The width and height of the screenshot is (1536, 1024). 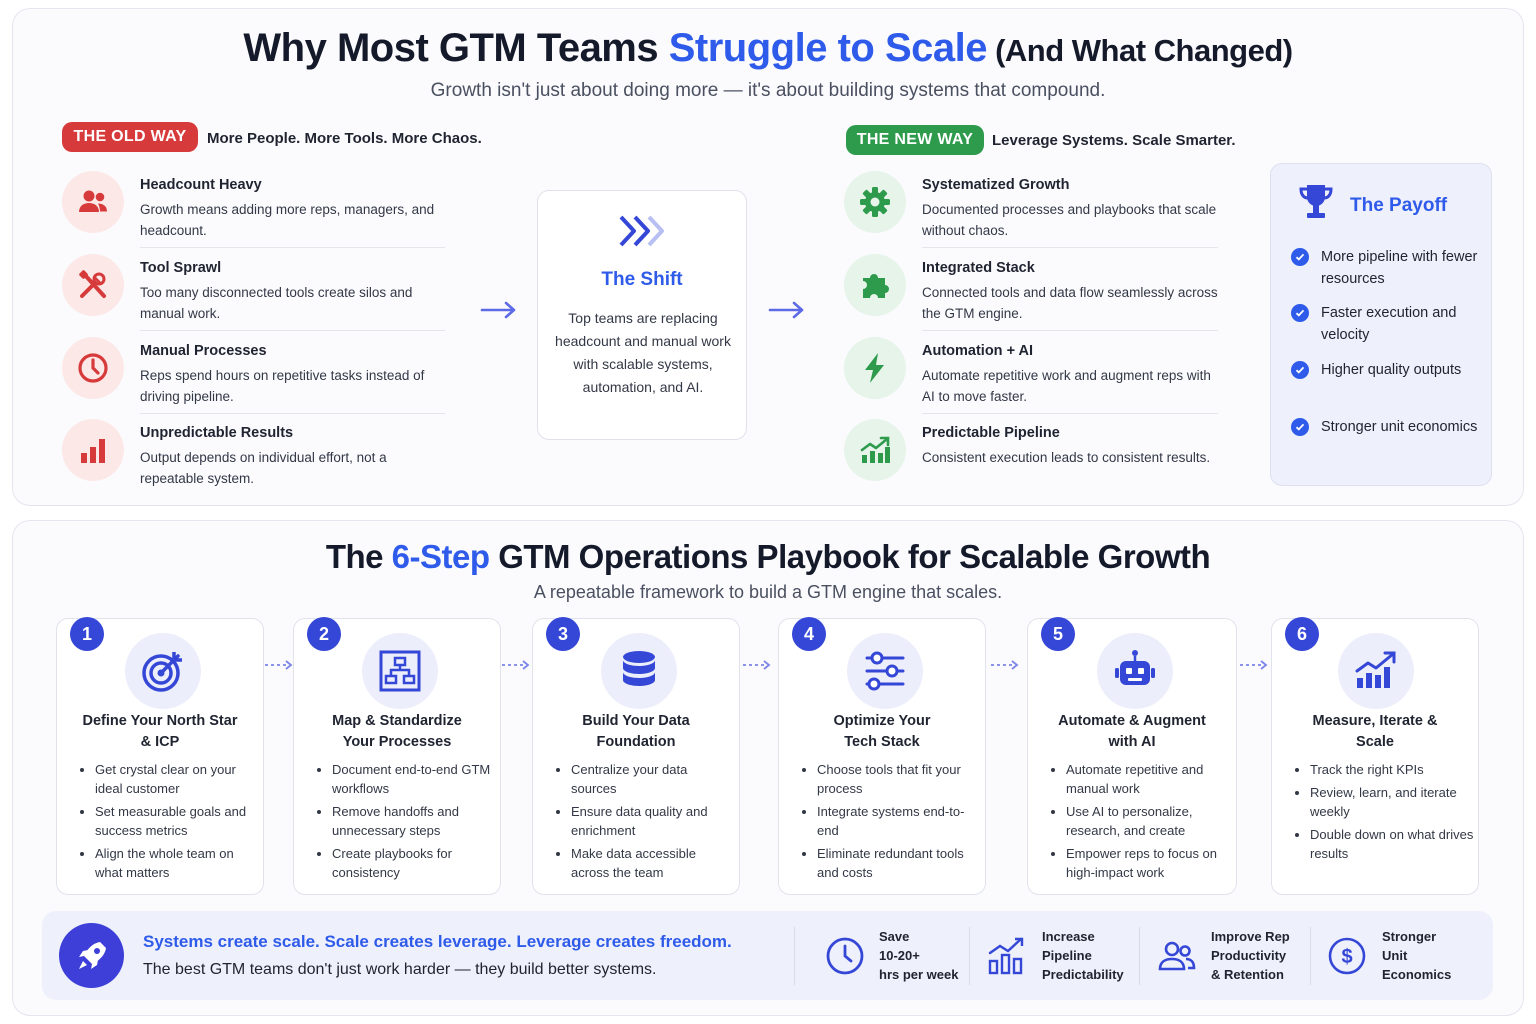 I want to click on bullet: Review, learn, and iterate weekly, so click(x=1384, y=802).